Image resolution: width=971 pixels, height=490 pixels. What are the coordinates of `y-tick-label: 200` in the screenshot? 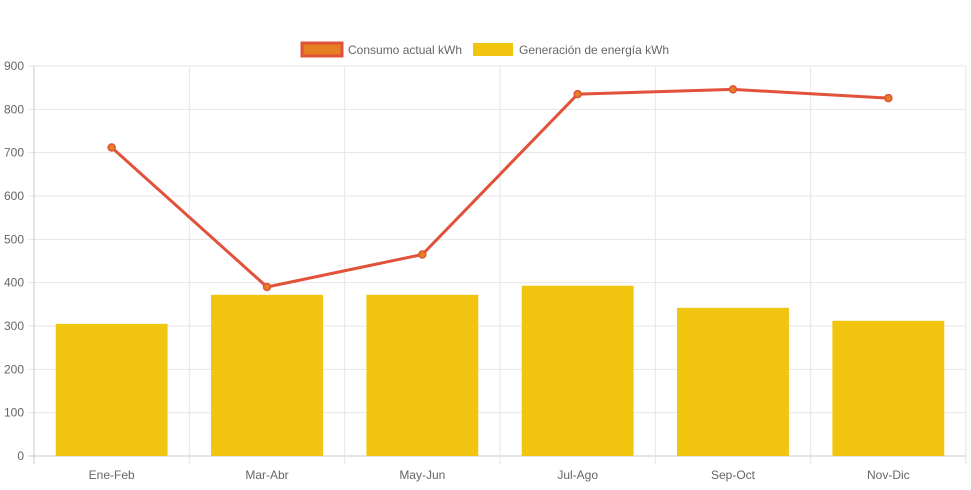 It's located at (14, 369).